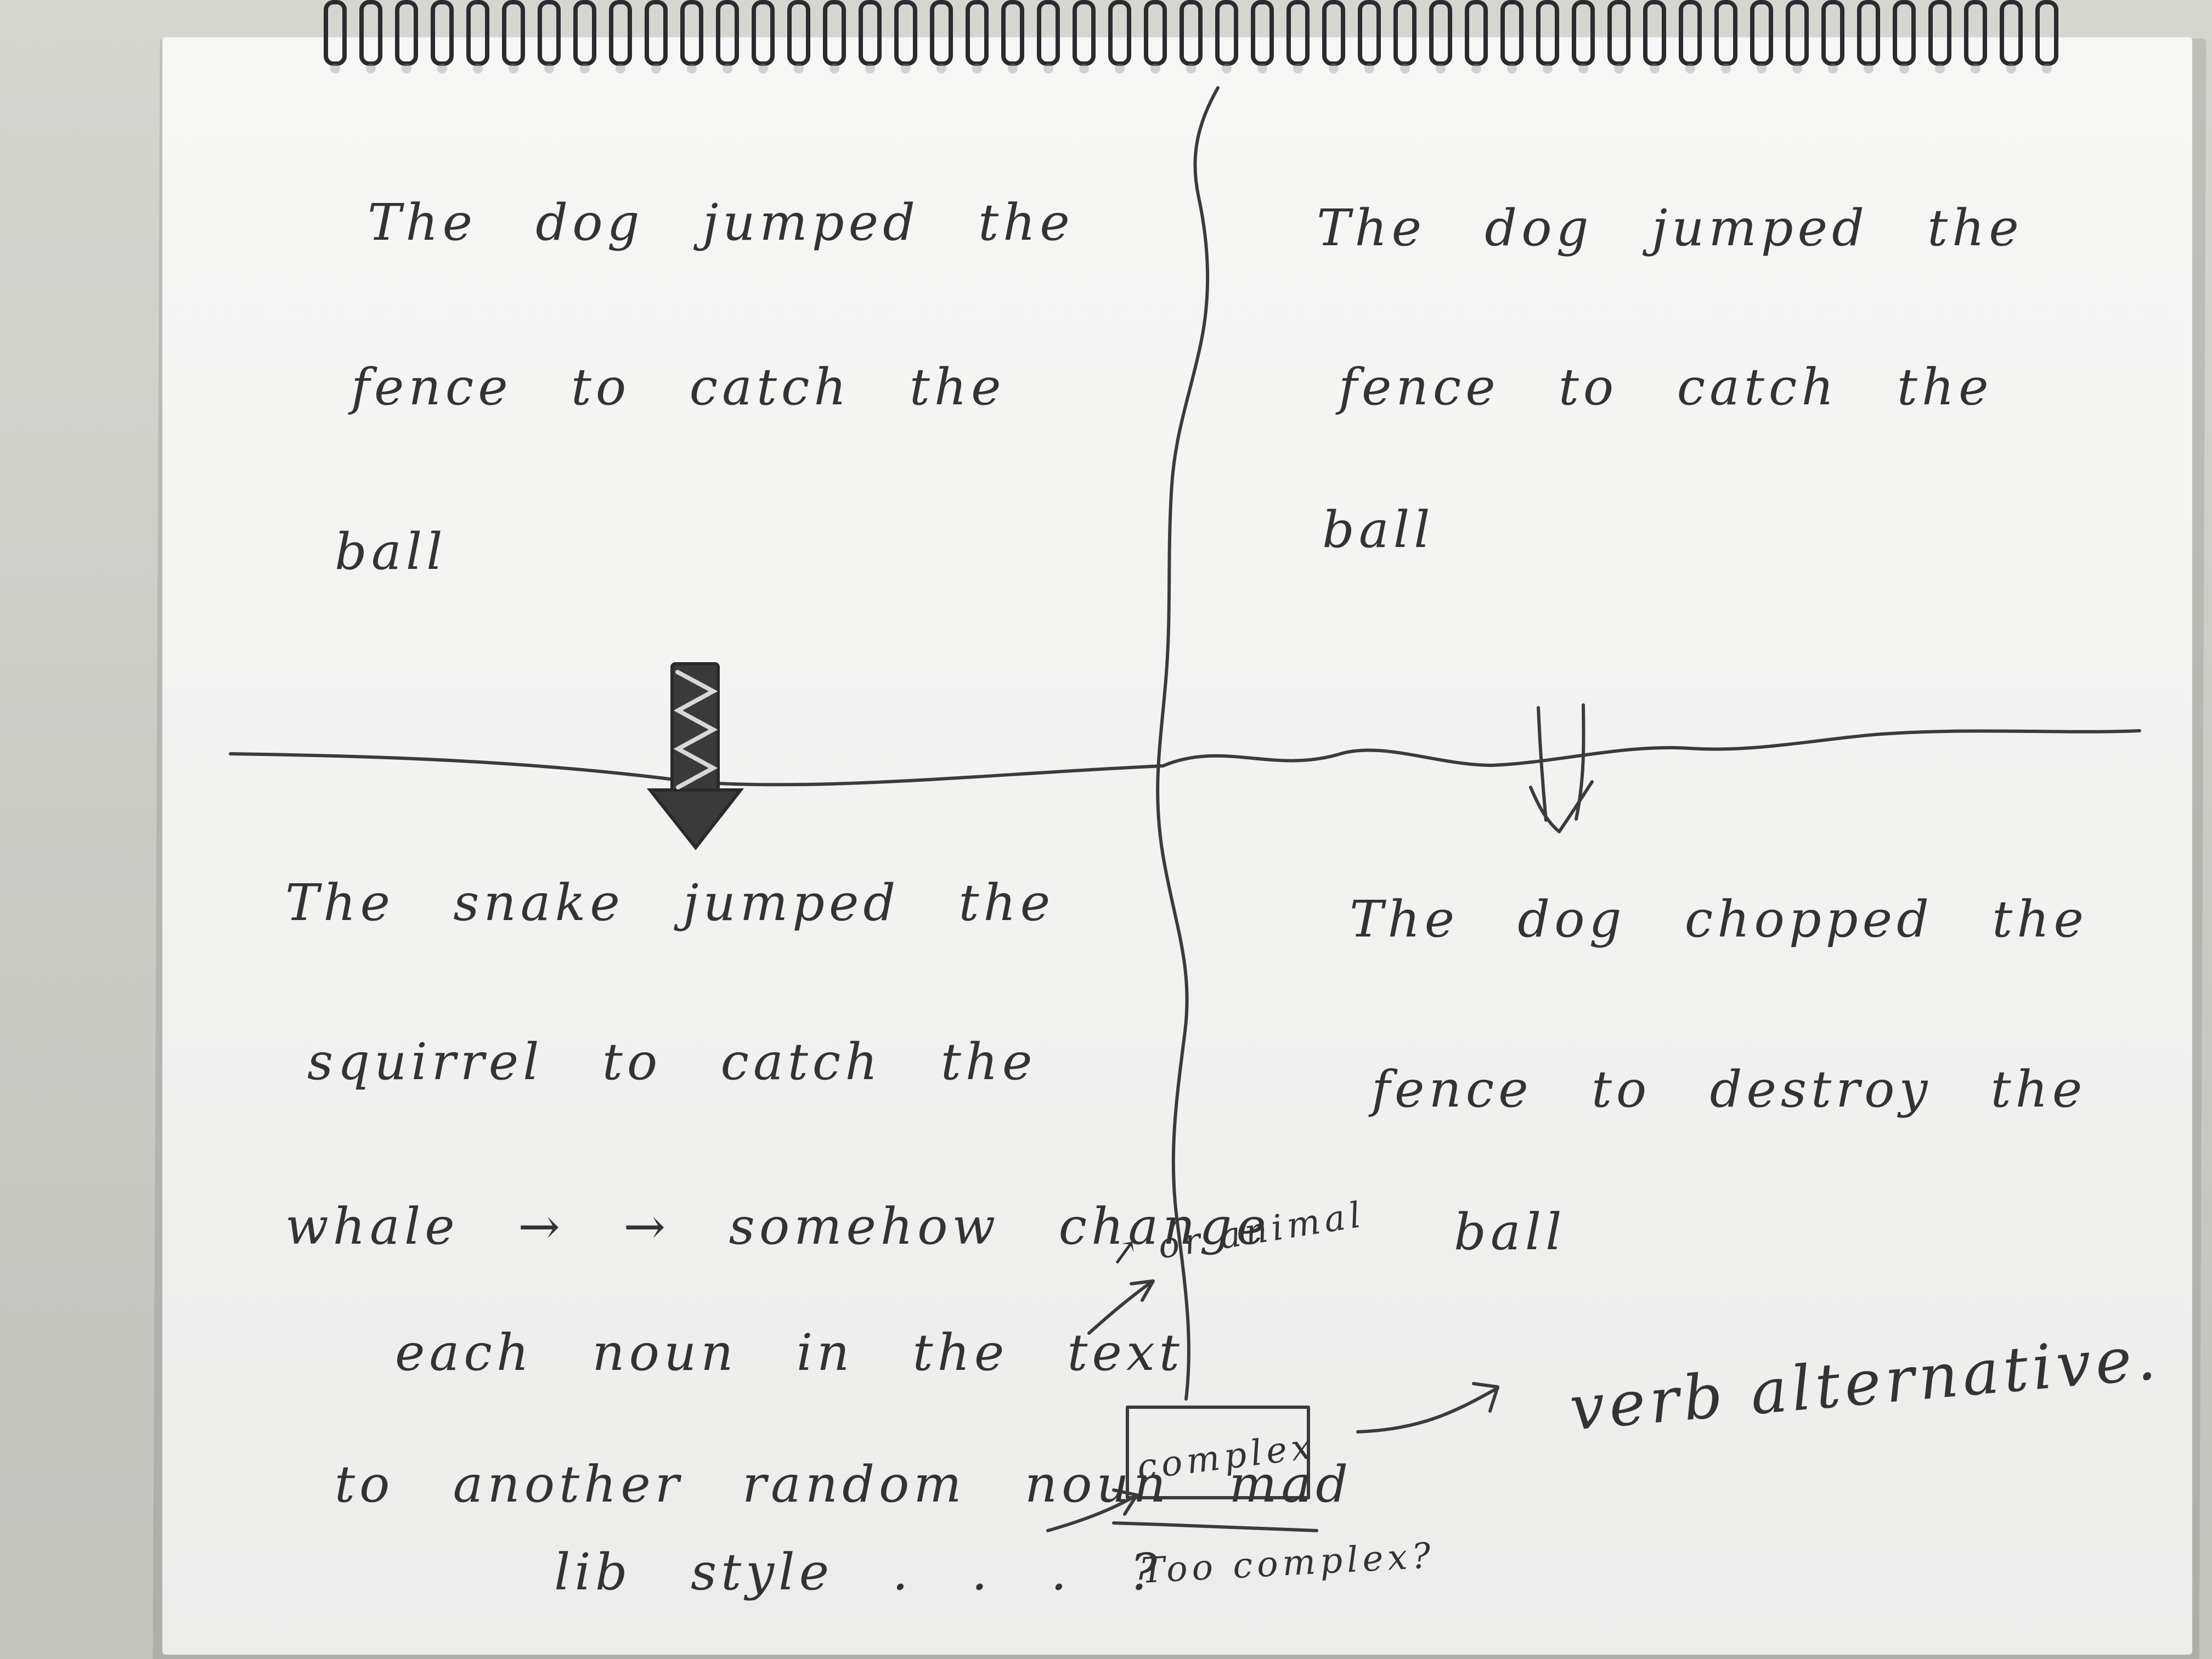 This screenshot has width=2212, height=1659. Describe the element at coordinates (1427, 1408) in the screenshot. I see `arrow-to-verb-alternative-icon` at that location.